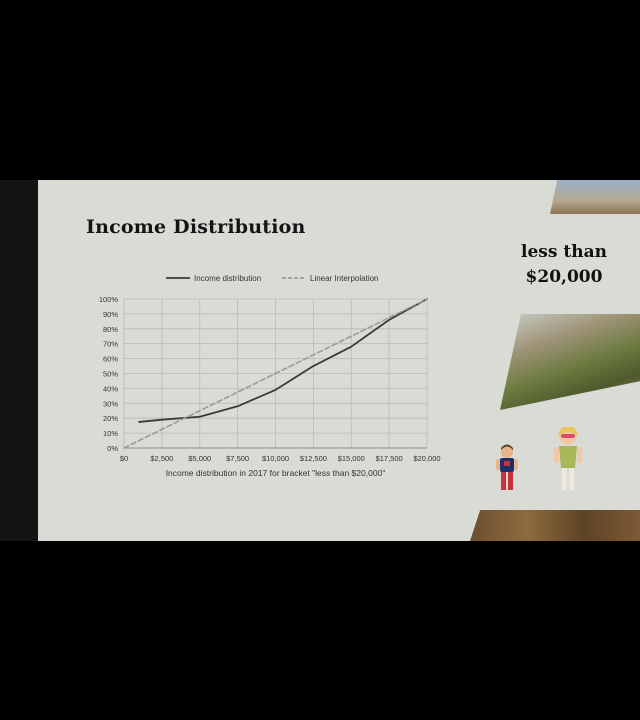 Image resolution: width=640 pixels, height=720 pixels. Describe the element at coordinates (110, 388) in the screenshot. I see `y-tick-label: 40%` at that location.